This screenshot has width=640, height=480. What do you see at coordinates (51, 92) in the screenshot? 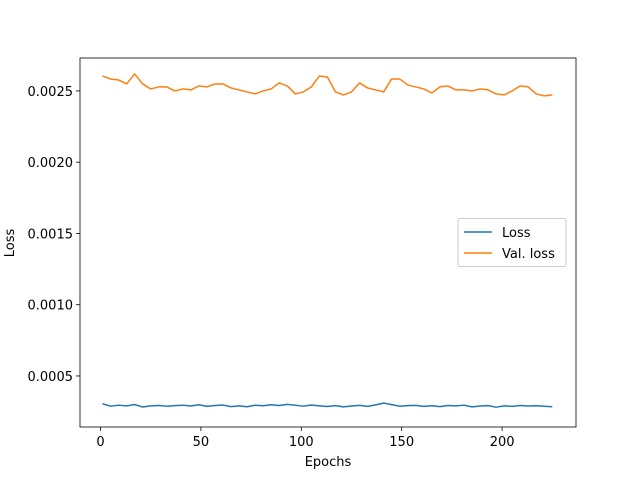
I see `y-tick-label: 0.0025` at bounding box center [51, 92].